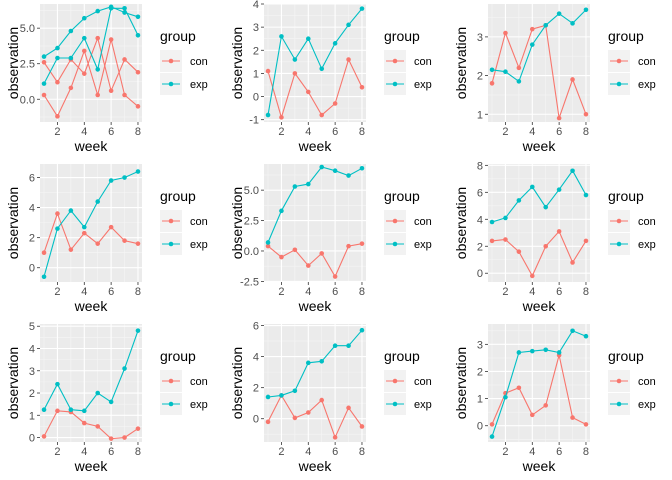 This screenshot has height=480, width=672. Describe the element at coordinates (32, 209) in the screenshot. I see `y-tick-label: 4` at that location.